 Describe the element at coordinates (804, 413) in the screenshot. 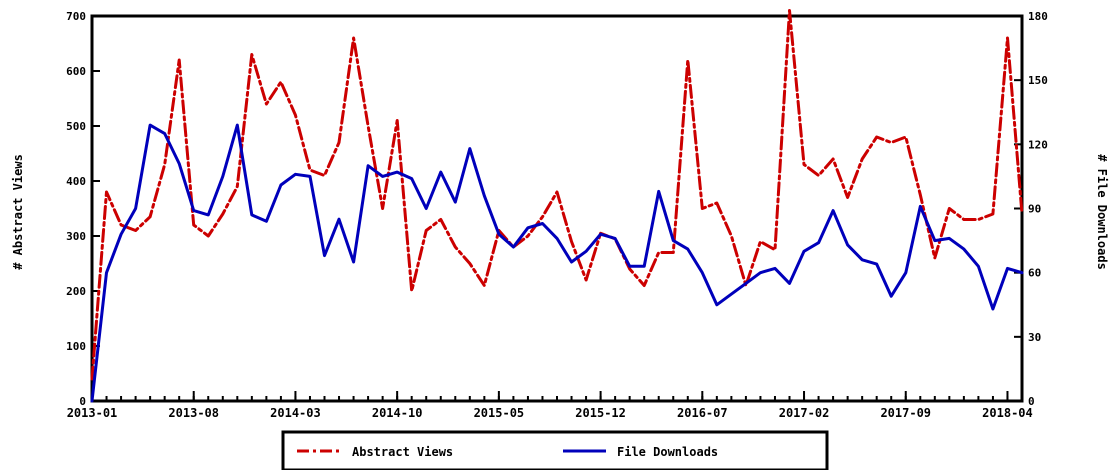

I see `x-tick-label: 2017-02` at that location.